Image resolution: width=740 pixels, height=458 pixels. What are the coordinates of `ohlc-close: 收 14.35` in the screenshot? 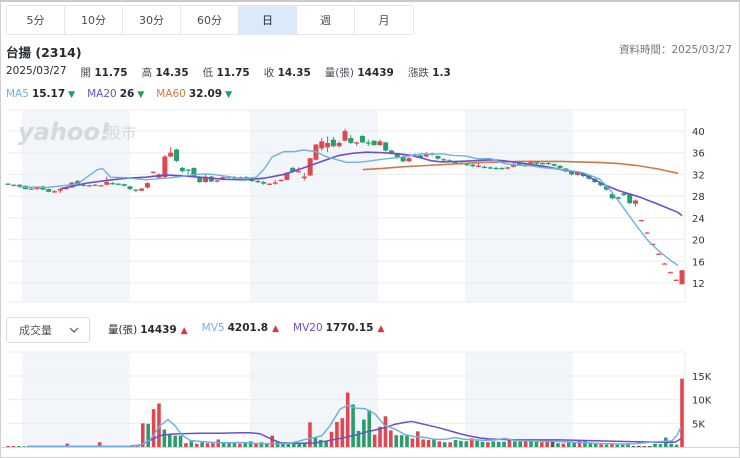 It's located at (287, 73).